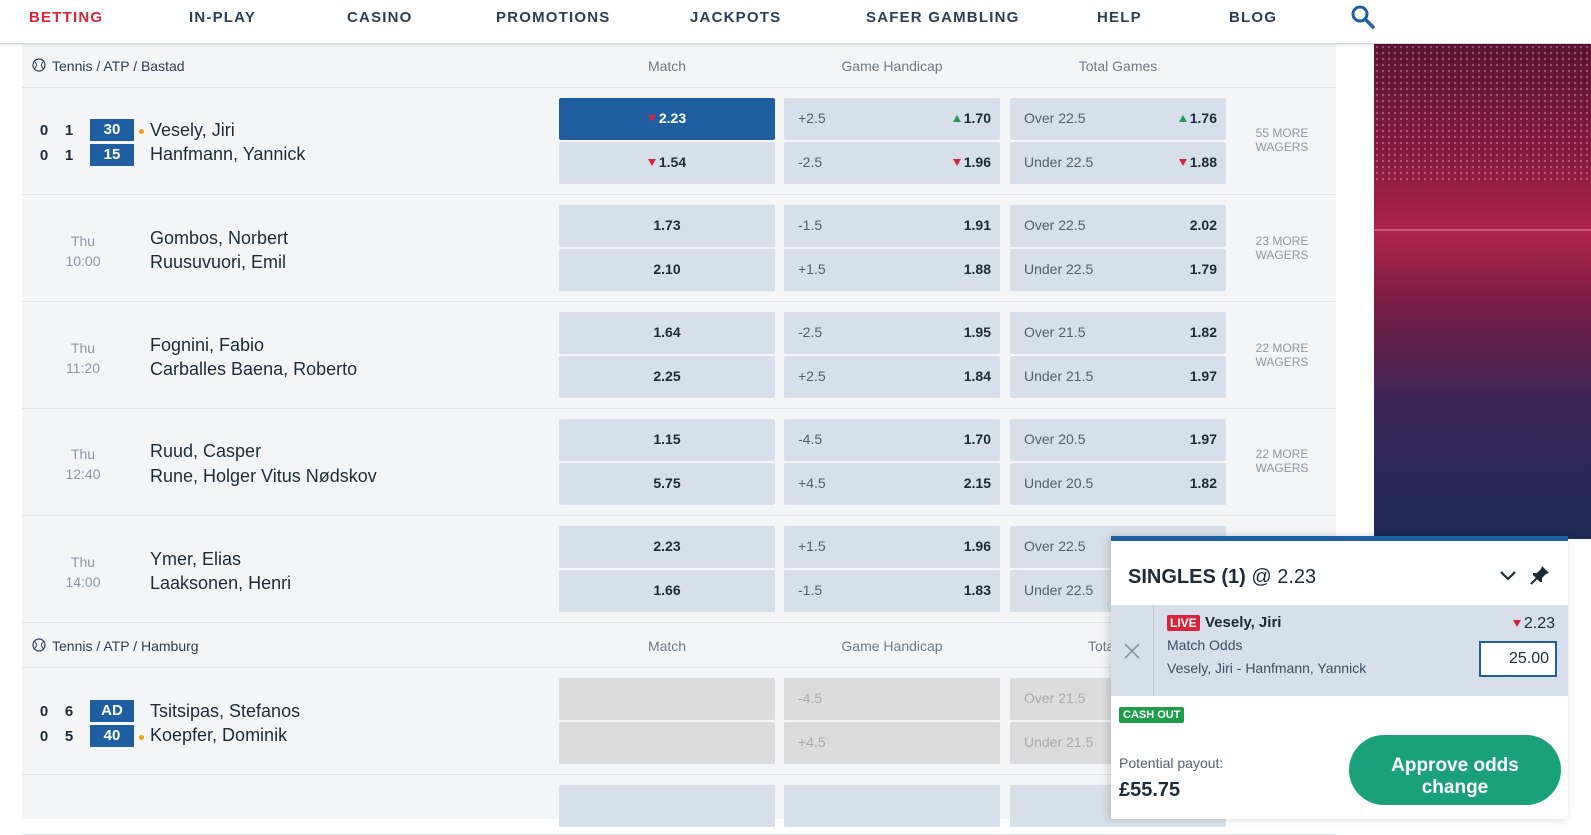 The image size is (1591, 835). I want to click on player-away: Carballes Baena, Roberto, so click(254, 369).